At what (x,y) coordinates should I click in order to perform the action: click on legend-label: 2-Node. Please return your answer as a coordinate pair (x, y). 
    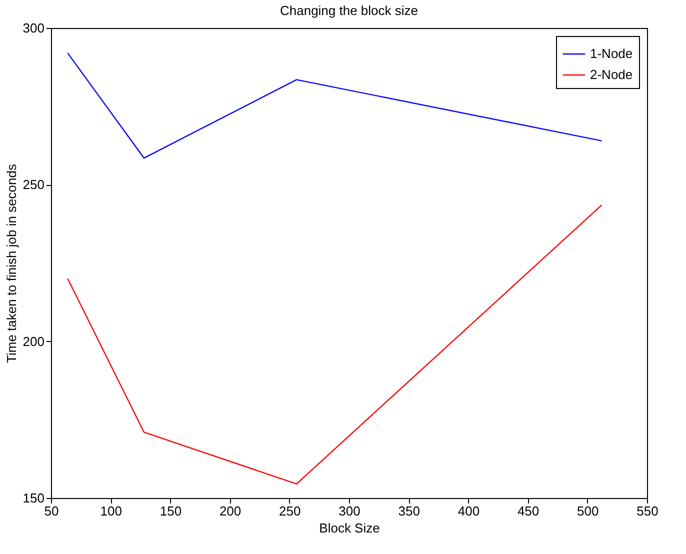
    Looking at the image, I should click on (611, 74).